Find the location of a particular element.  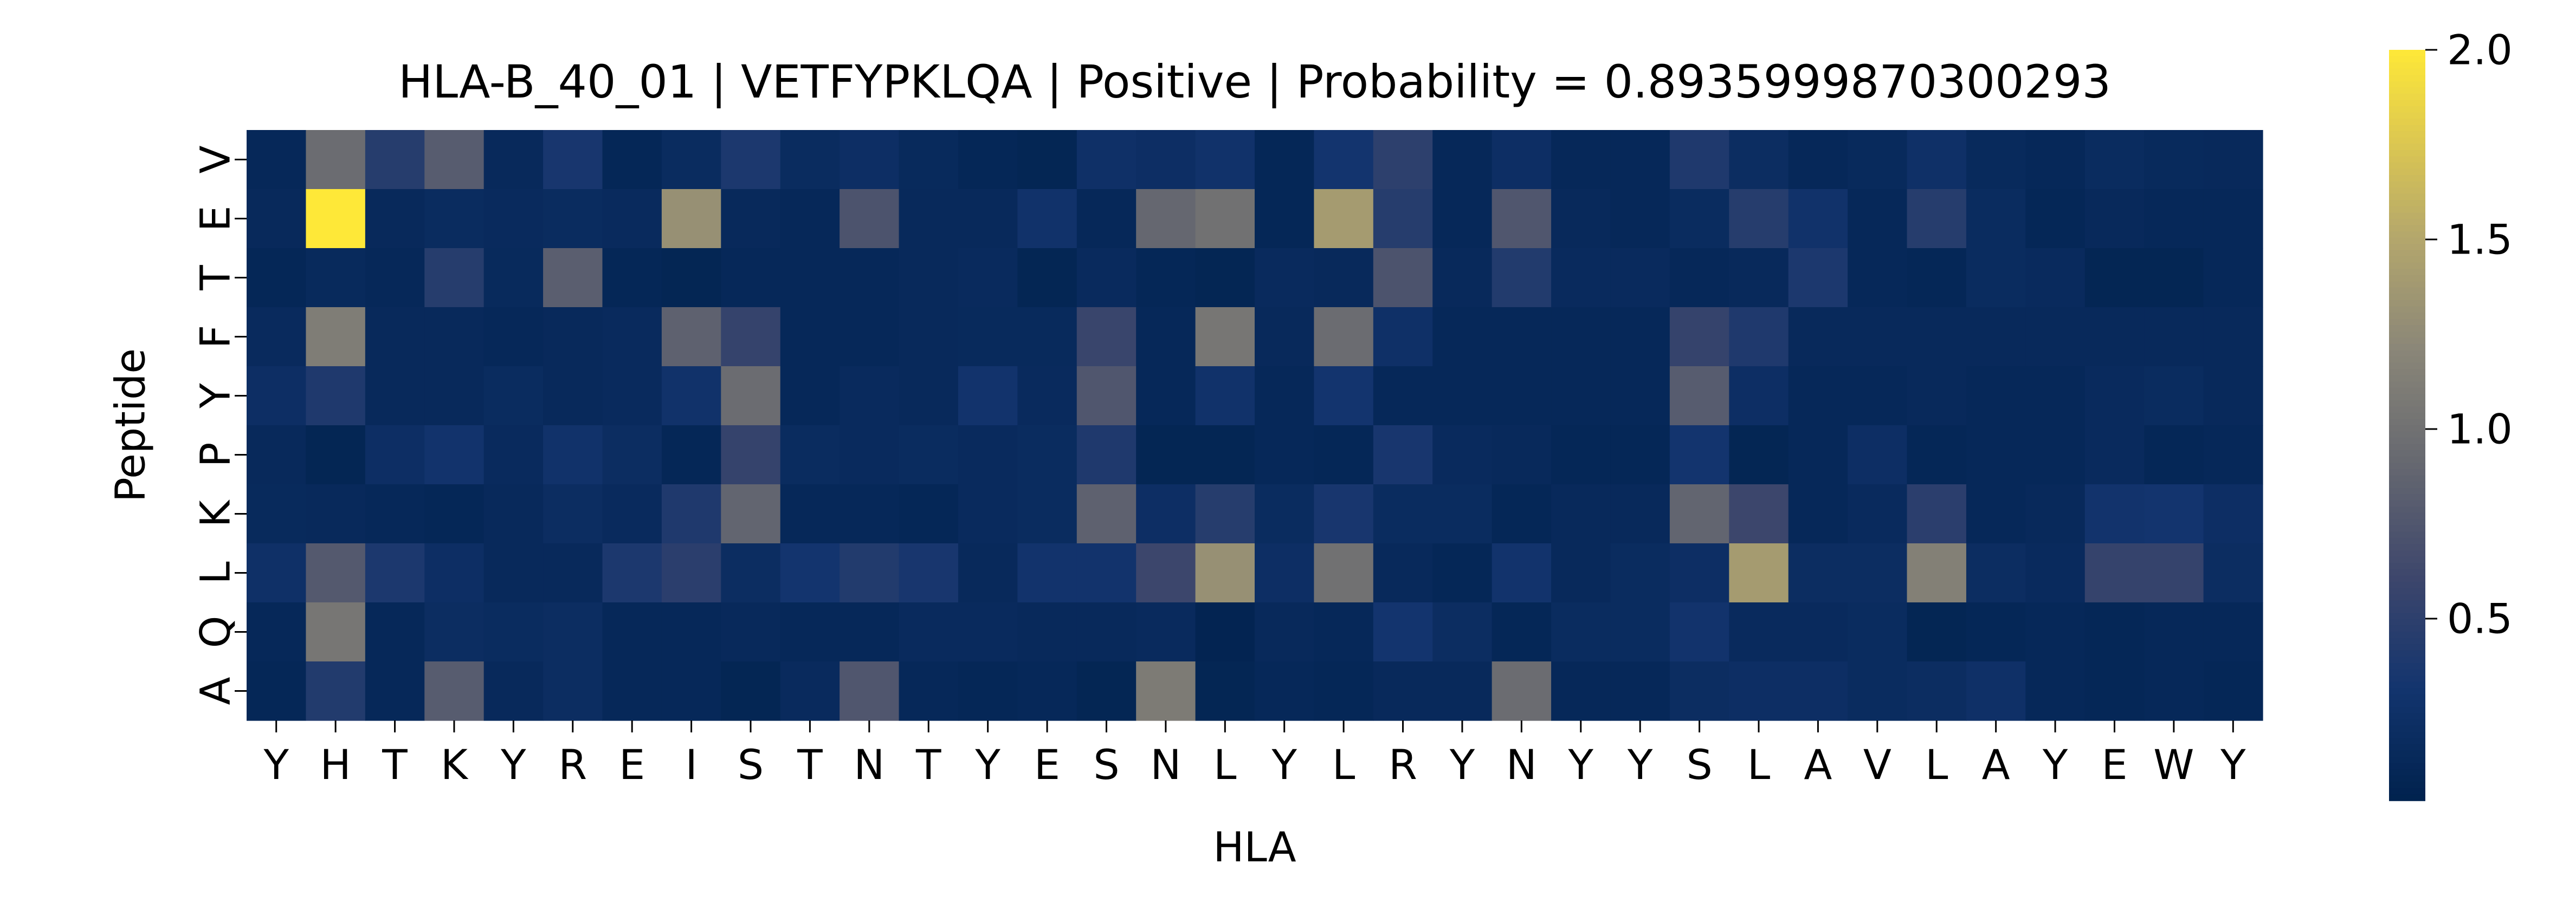

x-tick-label: S is located at coordinates (1106, 765).